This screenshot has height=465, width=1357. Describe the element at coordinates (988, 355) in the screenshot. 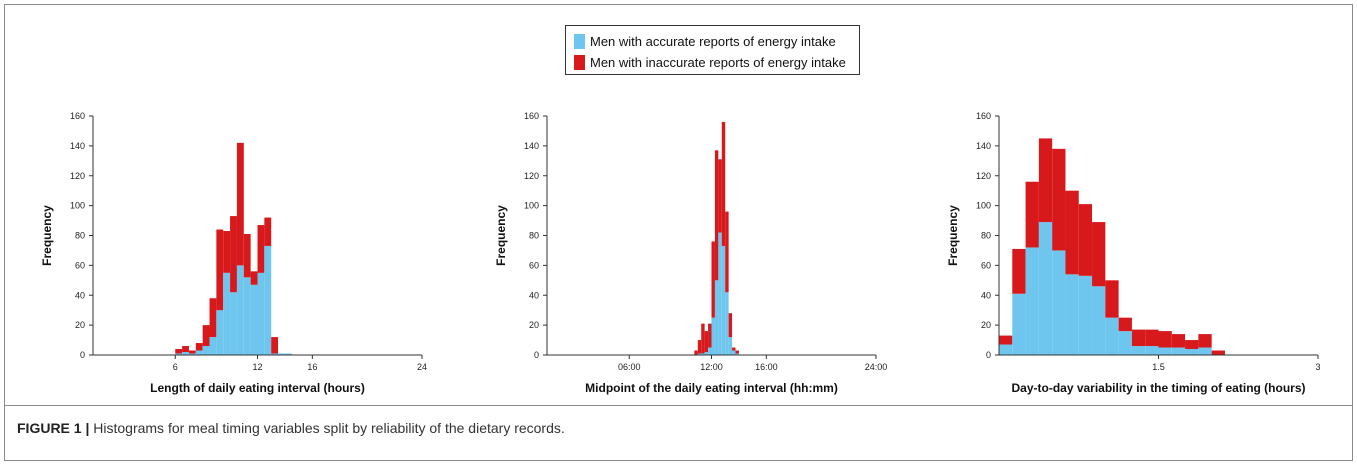

I see `y-tick-label-3-0: 0` at that location.